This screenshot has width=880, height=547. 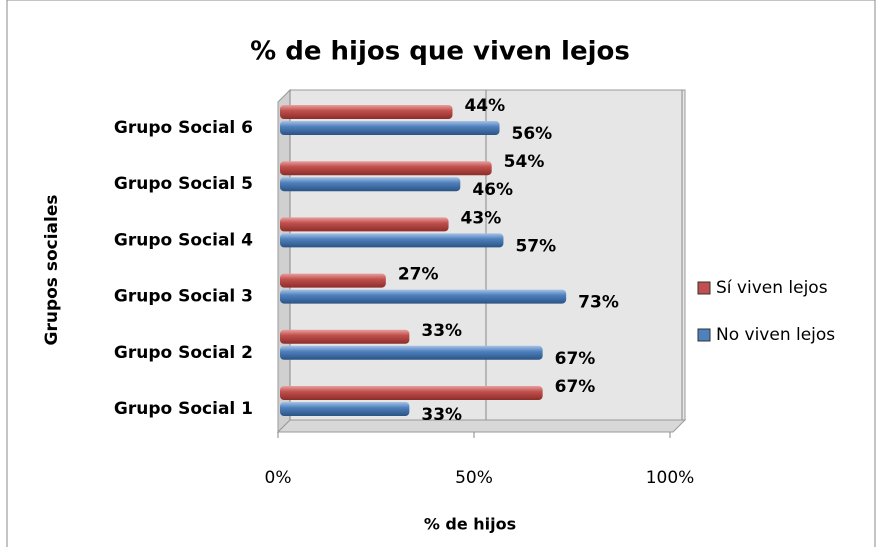 What do you see at coordinates (440, 52) in the screenshot?
I see `chart-title: % de hijos que viven lejos` at bounding box center [440, 52].